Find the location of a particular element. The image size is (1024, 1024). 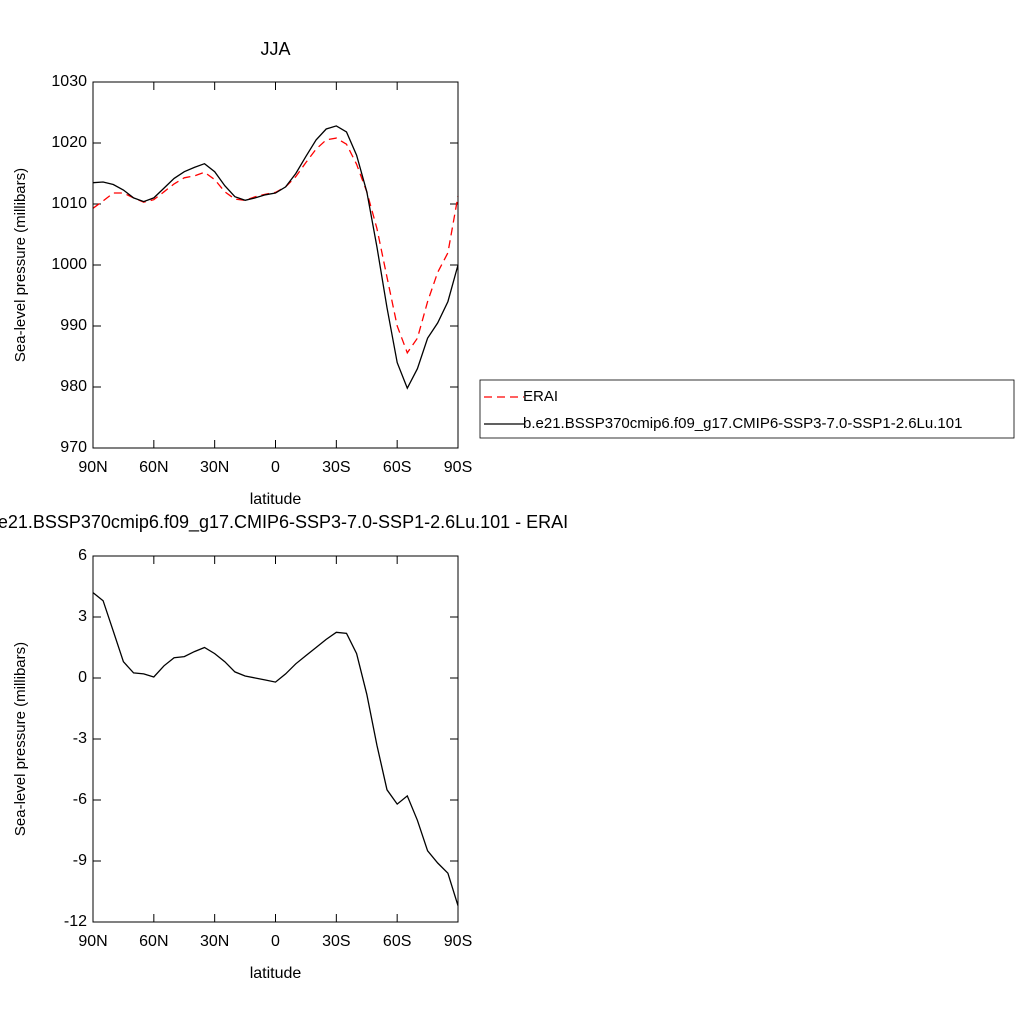

y-tick-label: -12 is located at coordinates (75, 921).